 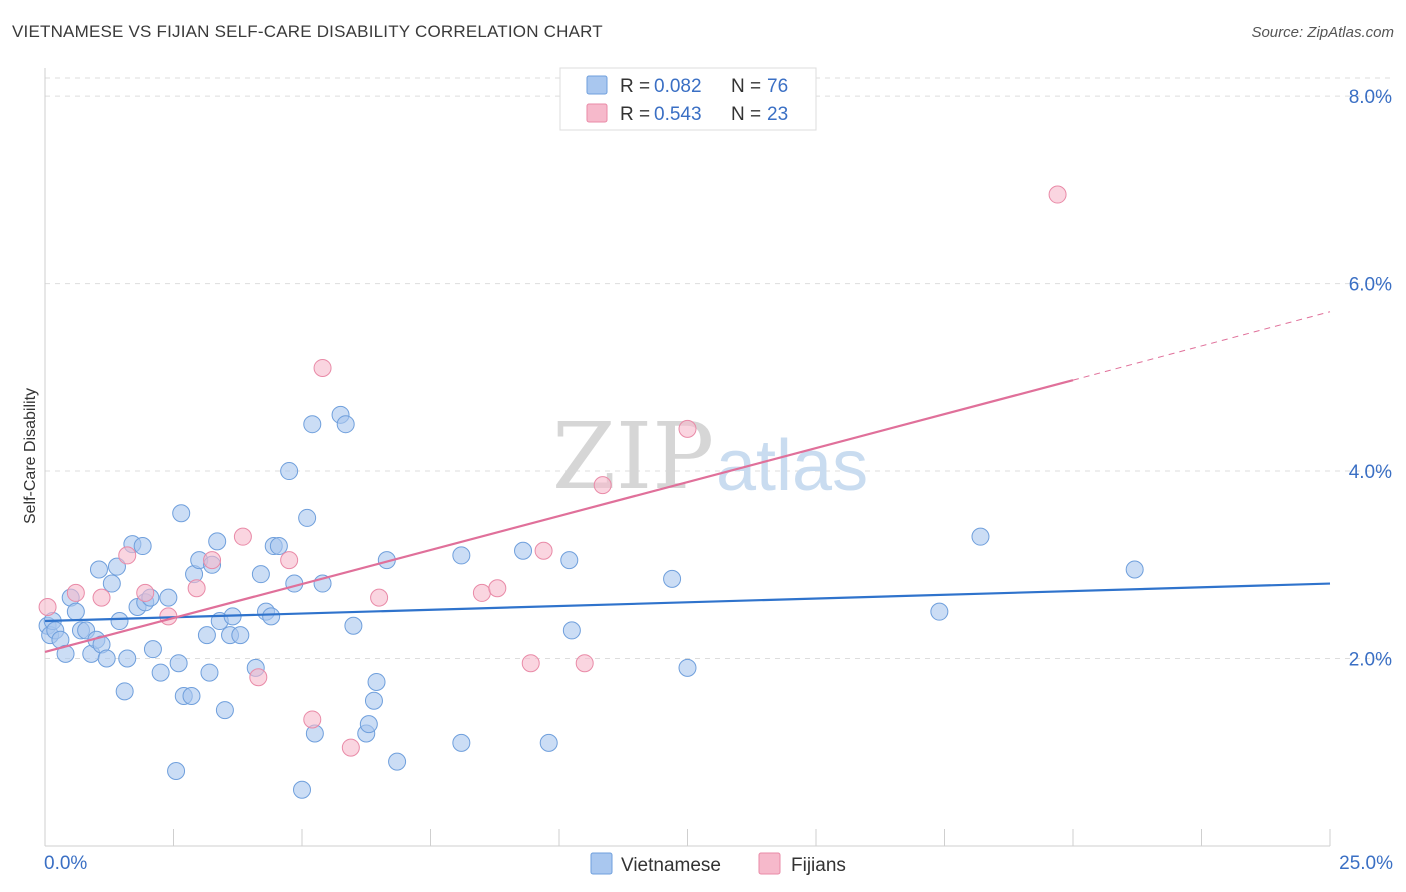 I want to click on watermark: ZIP atlas, so click(x=710, y=456).